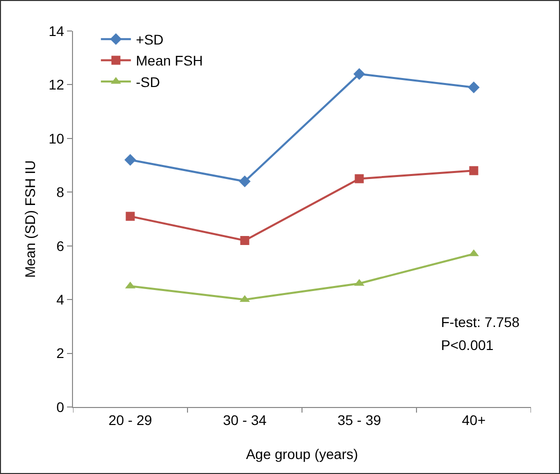 The height and width of the screenshot is (474, 560). What do you see at coordinates (56, 30) in the screenshot?
I see `y-tick-label: 14` at bounding box center [56, 30].